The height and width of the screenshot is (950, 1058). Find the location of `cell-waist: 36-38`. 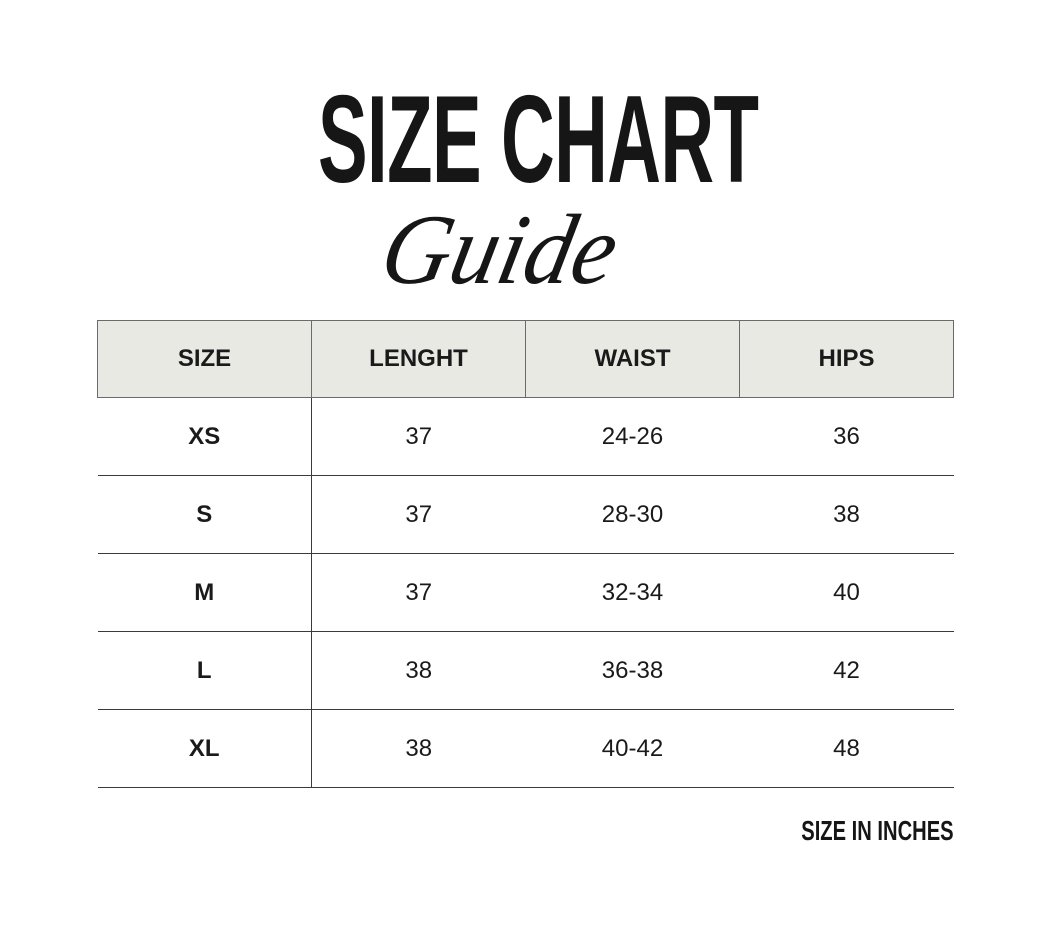

cell-waist: 36-38 is located at coordinates (632, 670).